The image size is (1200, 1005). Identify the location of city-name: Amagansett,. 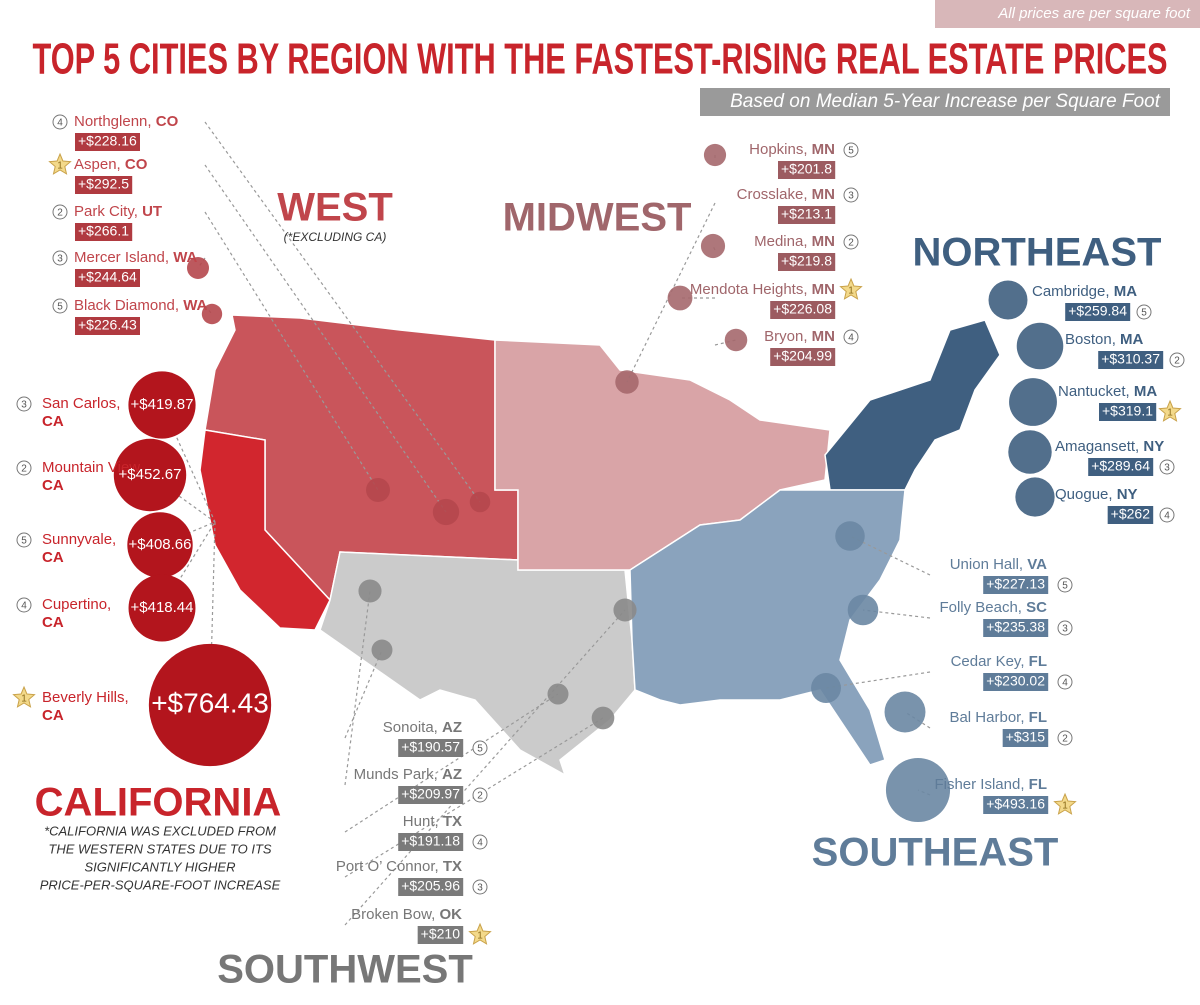
(1097, 446).